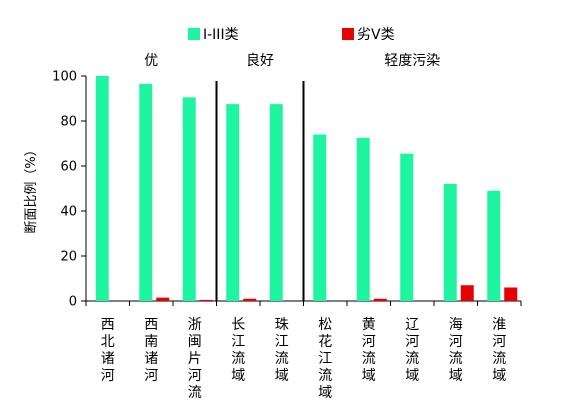  Describe the element at coordinates (64, 77) in the screenshot. I see `y-tick-label: 100` at that location.